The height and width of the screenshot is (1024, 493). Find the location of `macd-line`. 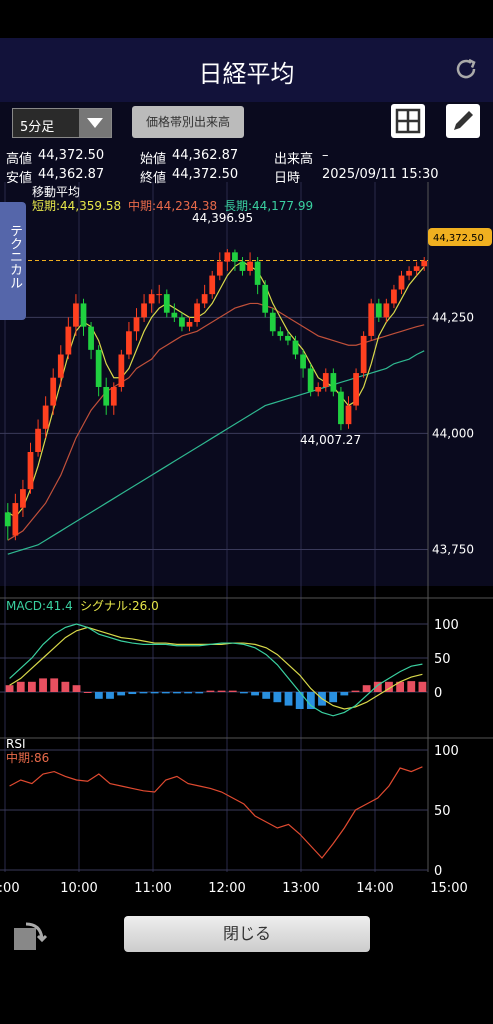

macd-line is located at coordinates (216, 670).